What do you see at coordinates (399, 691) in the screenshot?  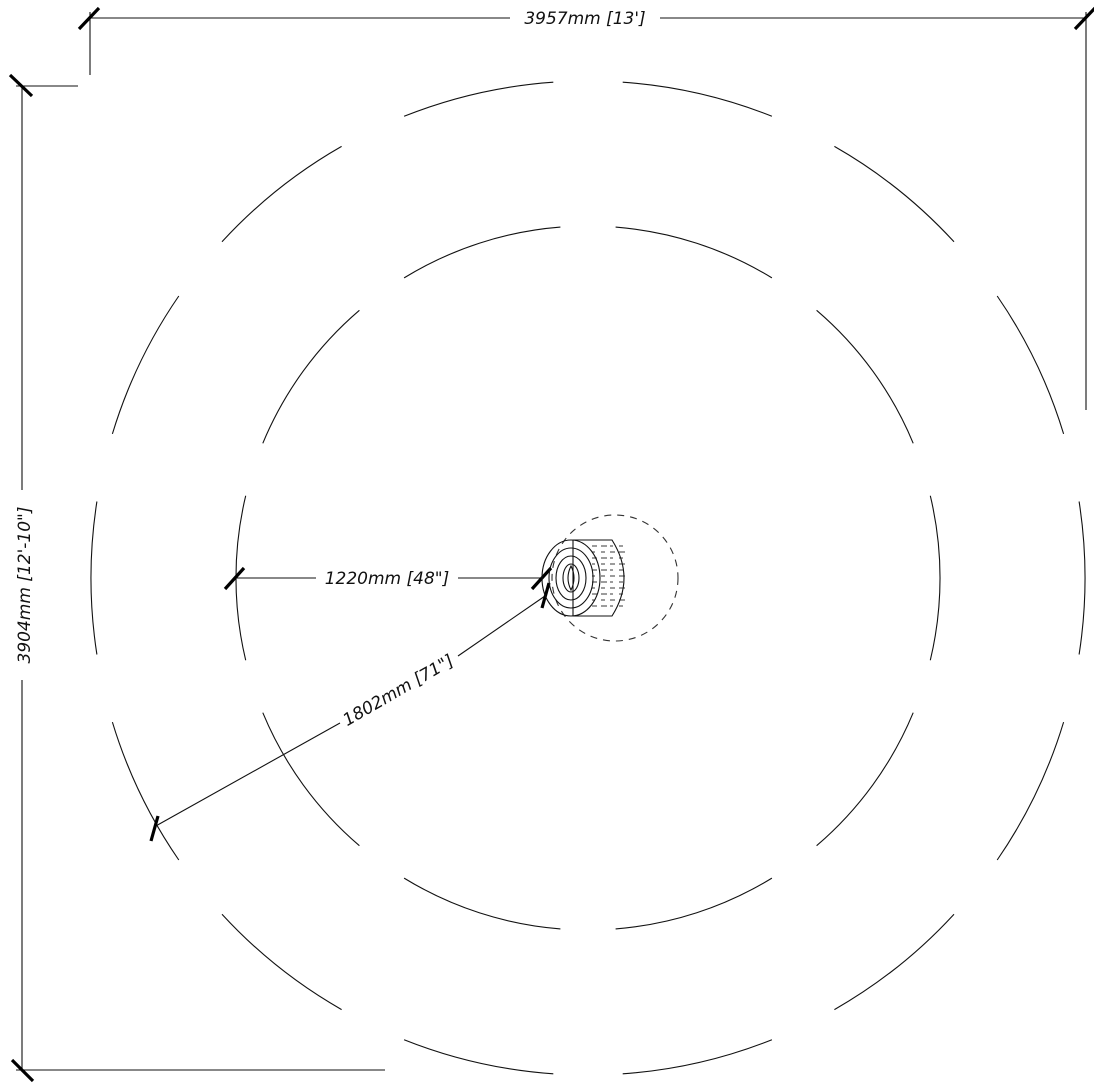 I see `outer-radius-label: 1802mm [71"]` at bounding box center [399, 691].